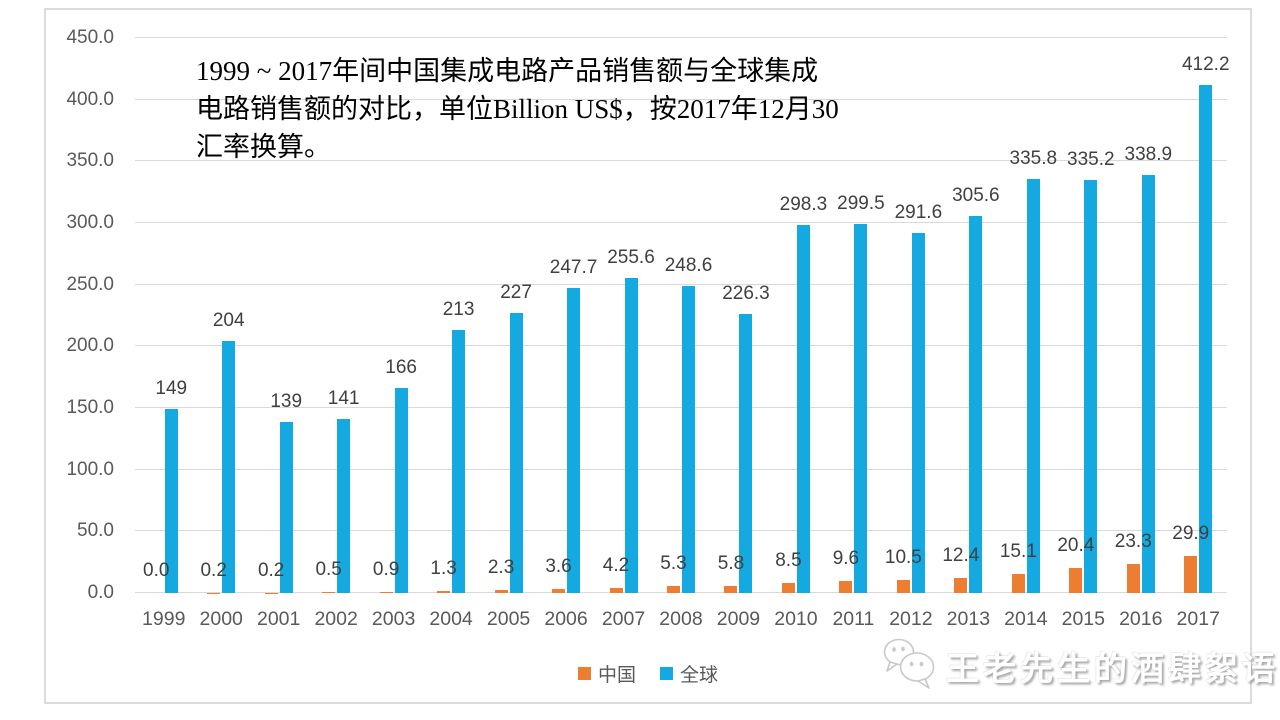 Image resolution: width=1280 pixels, height=720 pixels. What do you see at coordinates (961, 555) in the screenshot?
I see `data-label-china-2013: 12.4` at bounding box center [961, 555].